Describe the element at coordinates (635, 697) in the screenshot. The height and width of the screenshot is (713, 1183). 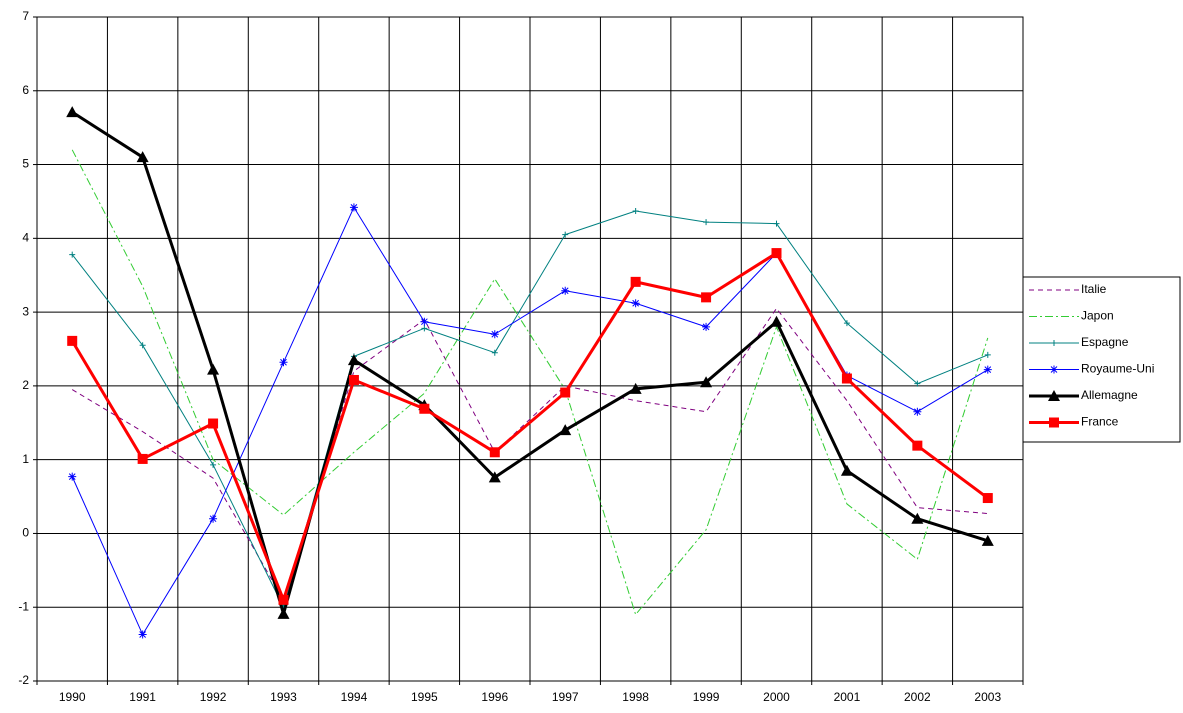
I see `x-tick-label: 1998` at that location.